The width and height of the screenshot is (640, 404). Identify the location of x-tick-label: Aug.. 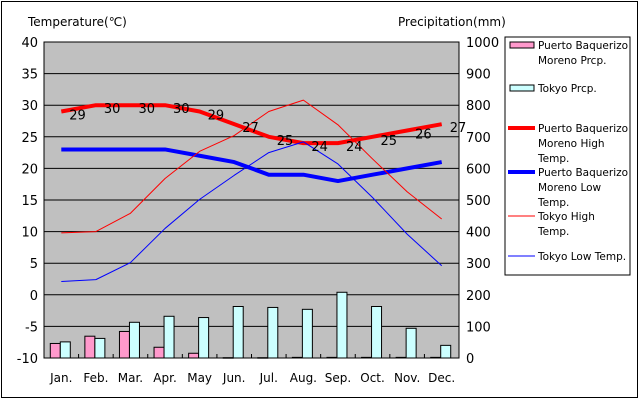
(303, 378).